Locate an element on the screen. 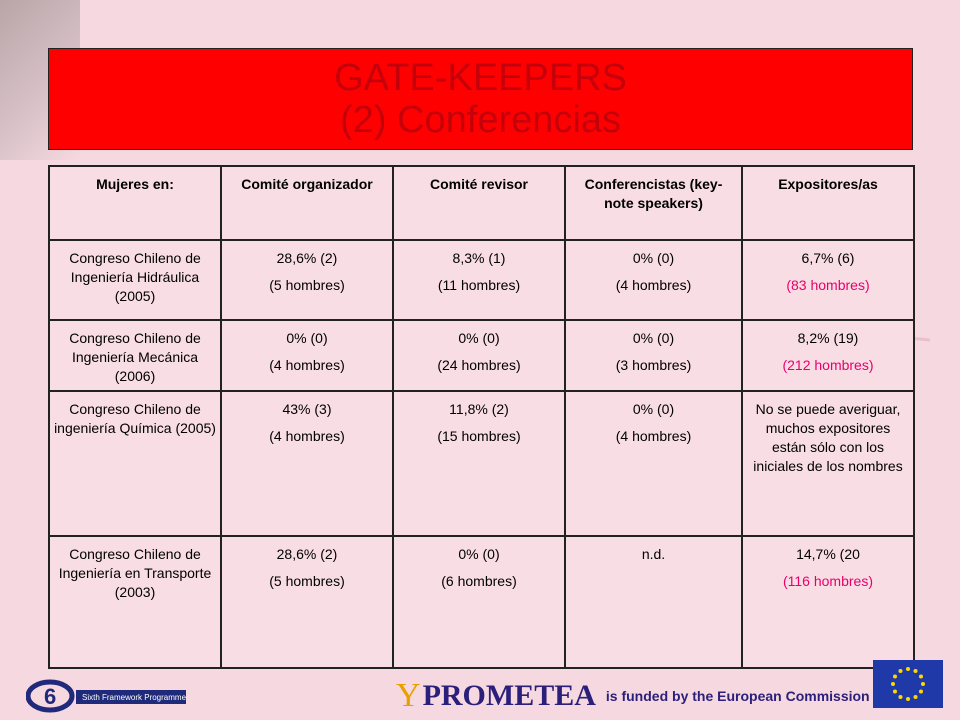 The width and height of the screenshot is (960, 720). cell-value: 8,2% (19) is located at coordinates (828, 338).